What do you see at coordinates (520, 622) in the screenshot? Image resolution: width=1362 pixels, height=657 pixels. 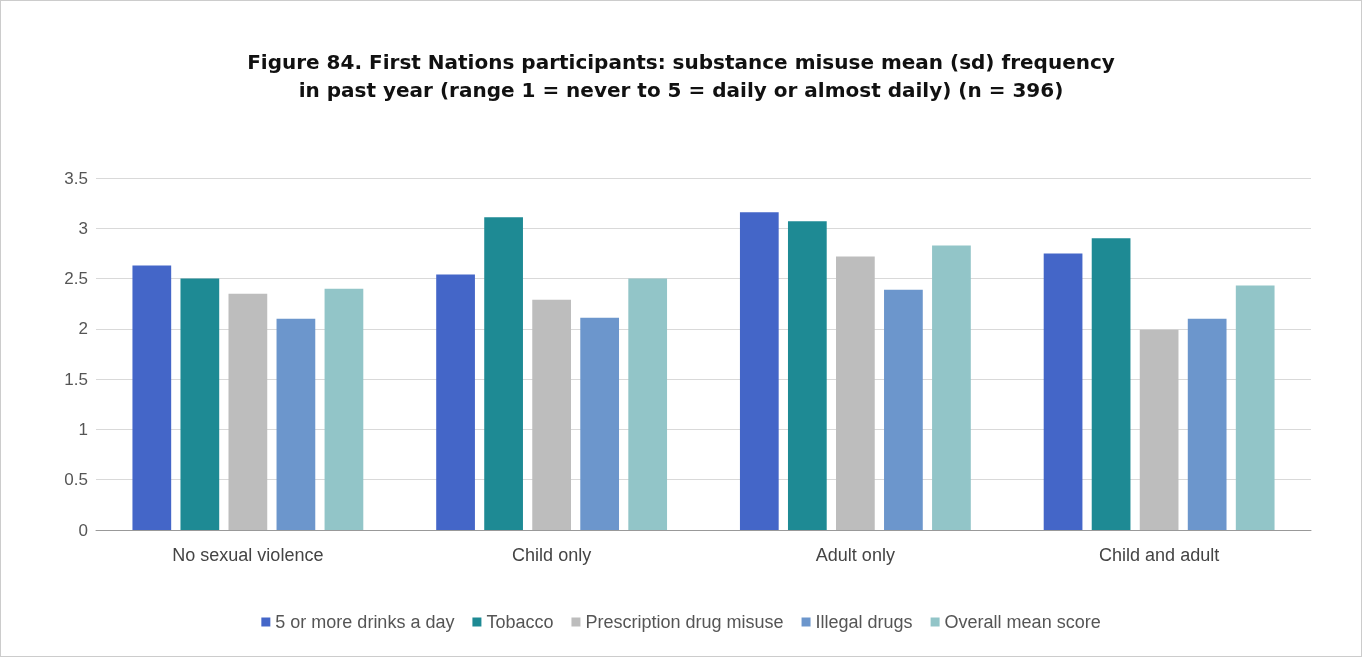 I see `legend-label: Tobacco` at bounding box center [520, 622].